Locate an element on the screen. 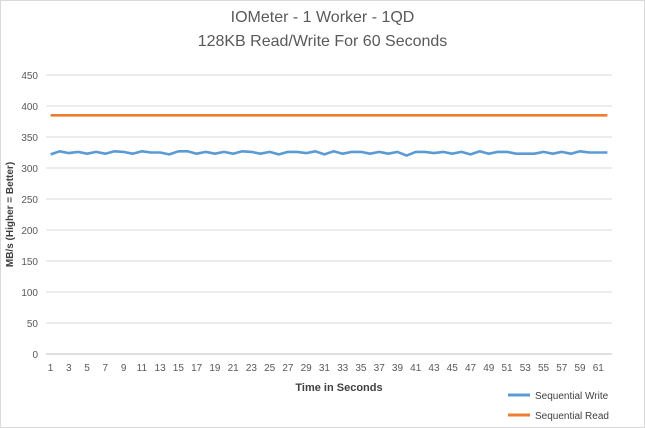 The width and height of the screenshot is (645, 428). y-tick-label: 50 is located at coordinates (33, 324).